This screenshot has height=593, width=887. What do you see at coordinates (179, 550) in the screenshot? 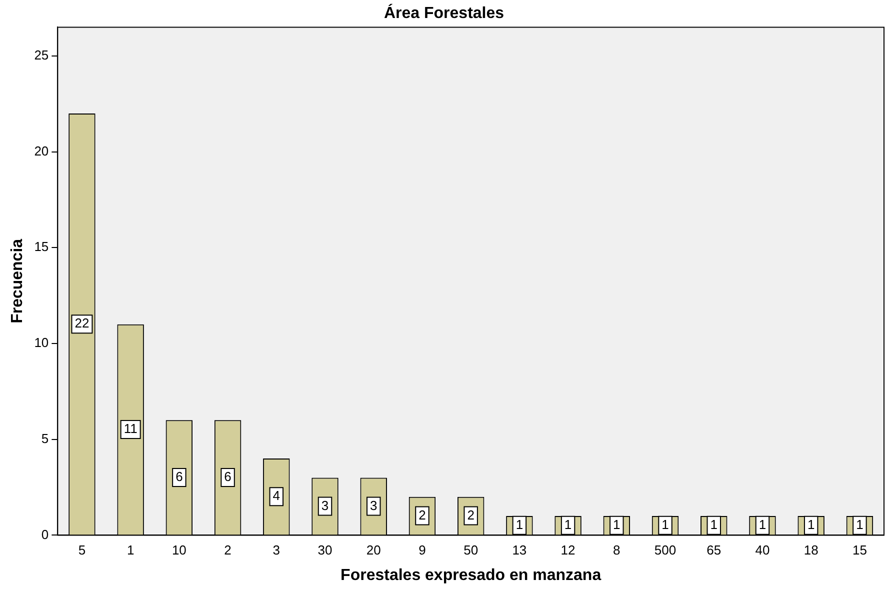
I see `x-tick-label: 10` at bounding box center [179, 550].